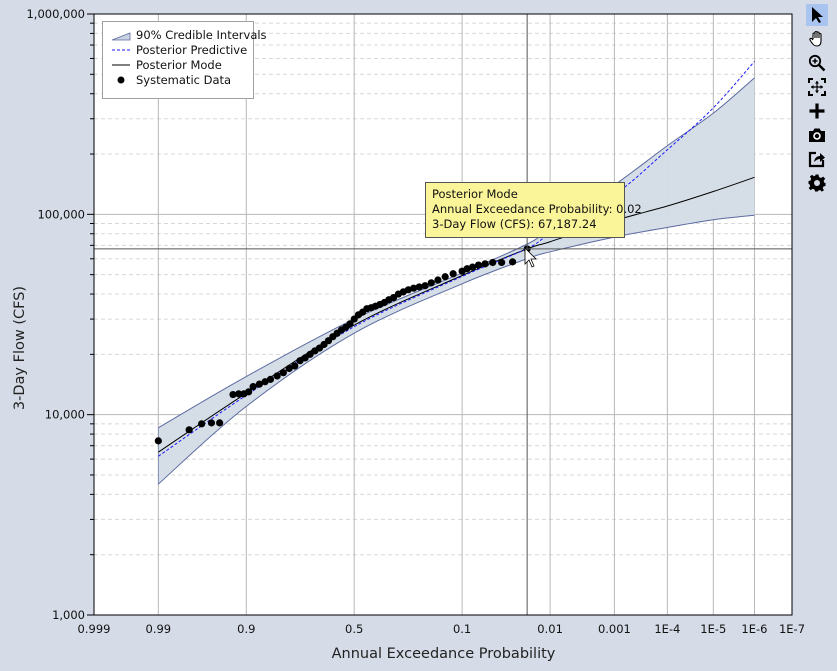  I want to click on legend-item-systematic-data: Systematic Data, so click(171, 80).